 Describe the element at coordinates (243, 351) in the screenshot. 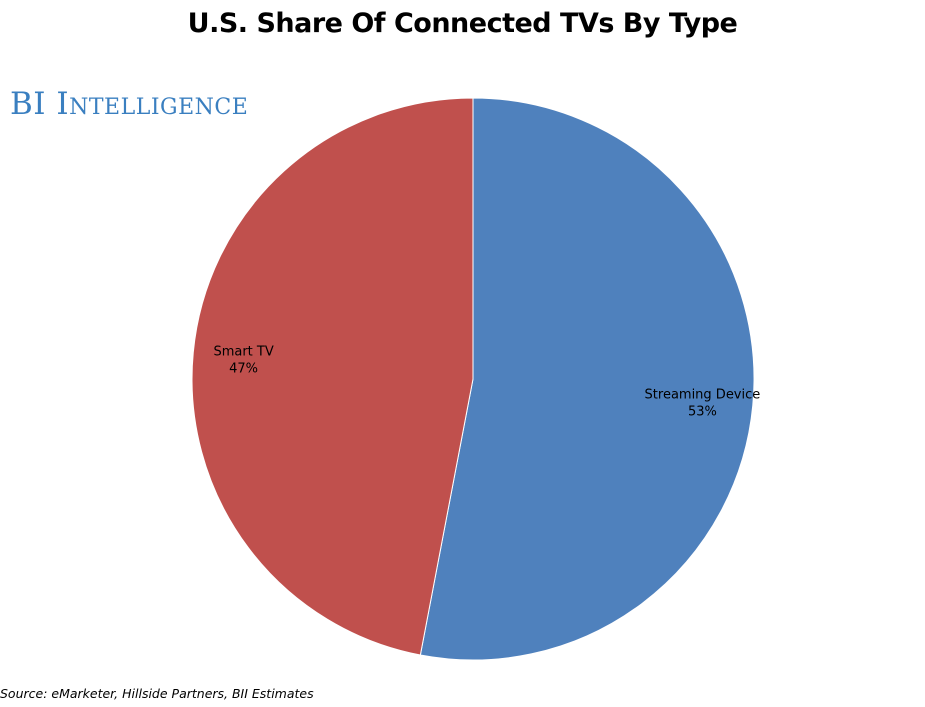

I see `slice-label-name: Smart TV` at that location.